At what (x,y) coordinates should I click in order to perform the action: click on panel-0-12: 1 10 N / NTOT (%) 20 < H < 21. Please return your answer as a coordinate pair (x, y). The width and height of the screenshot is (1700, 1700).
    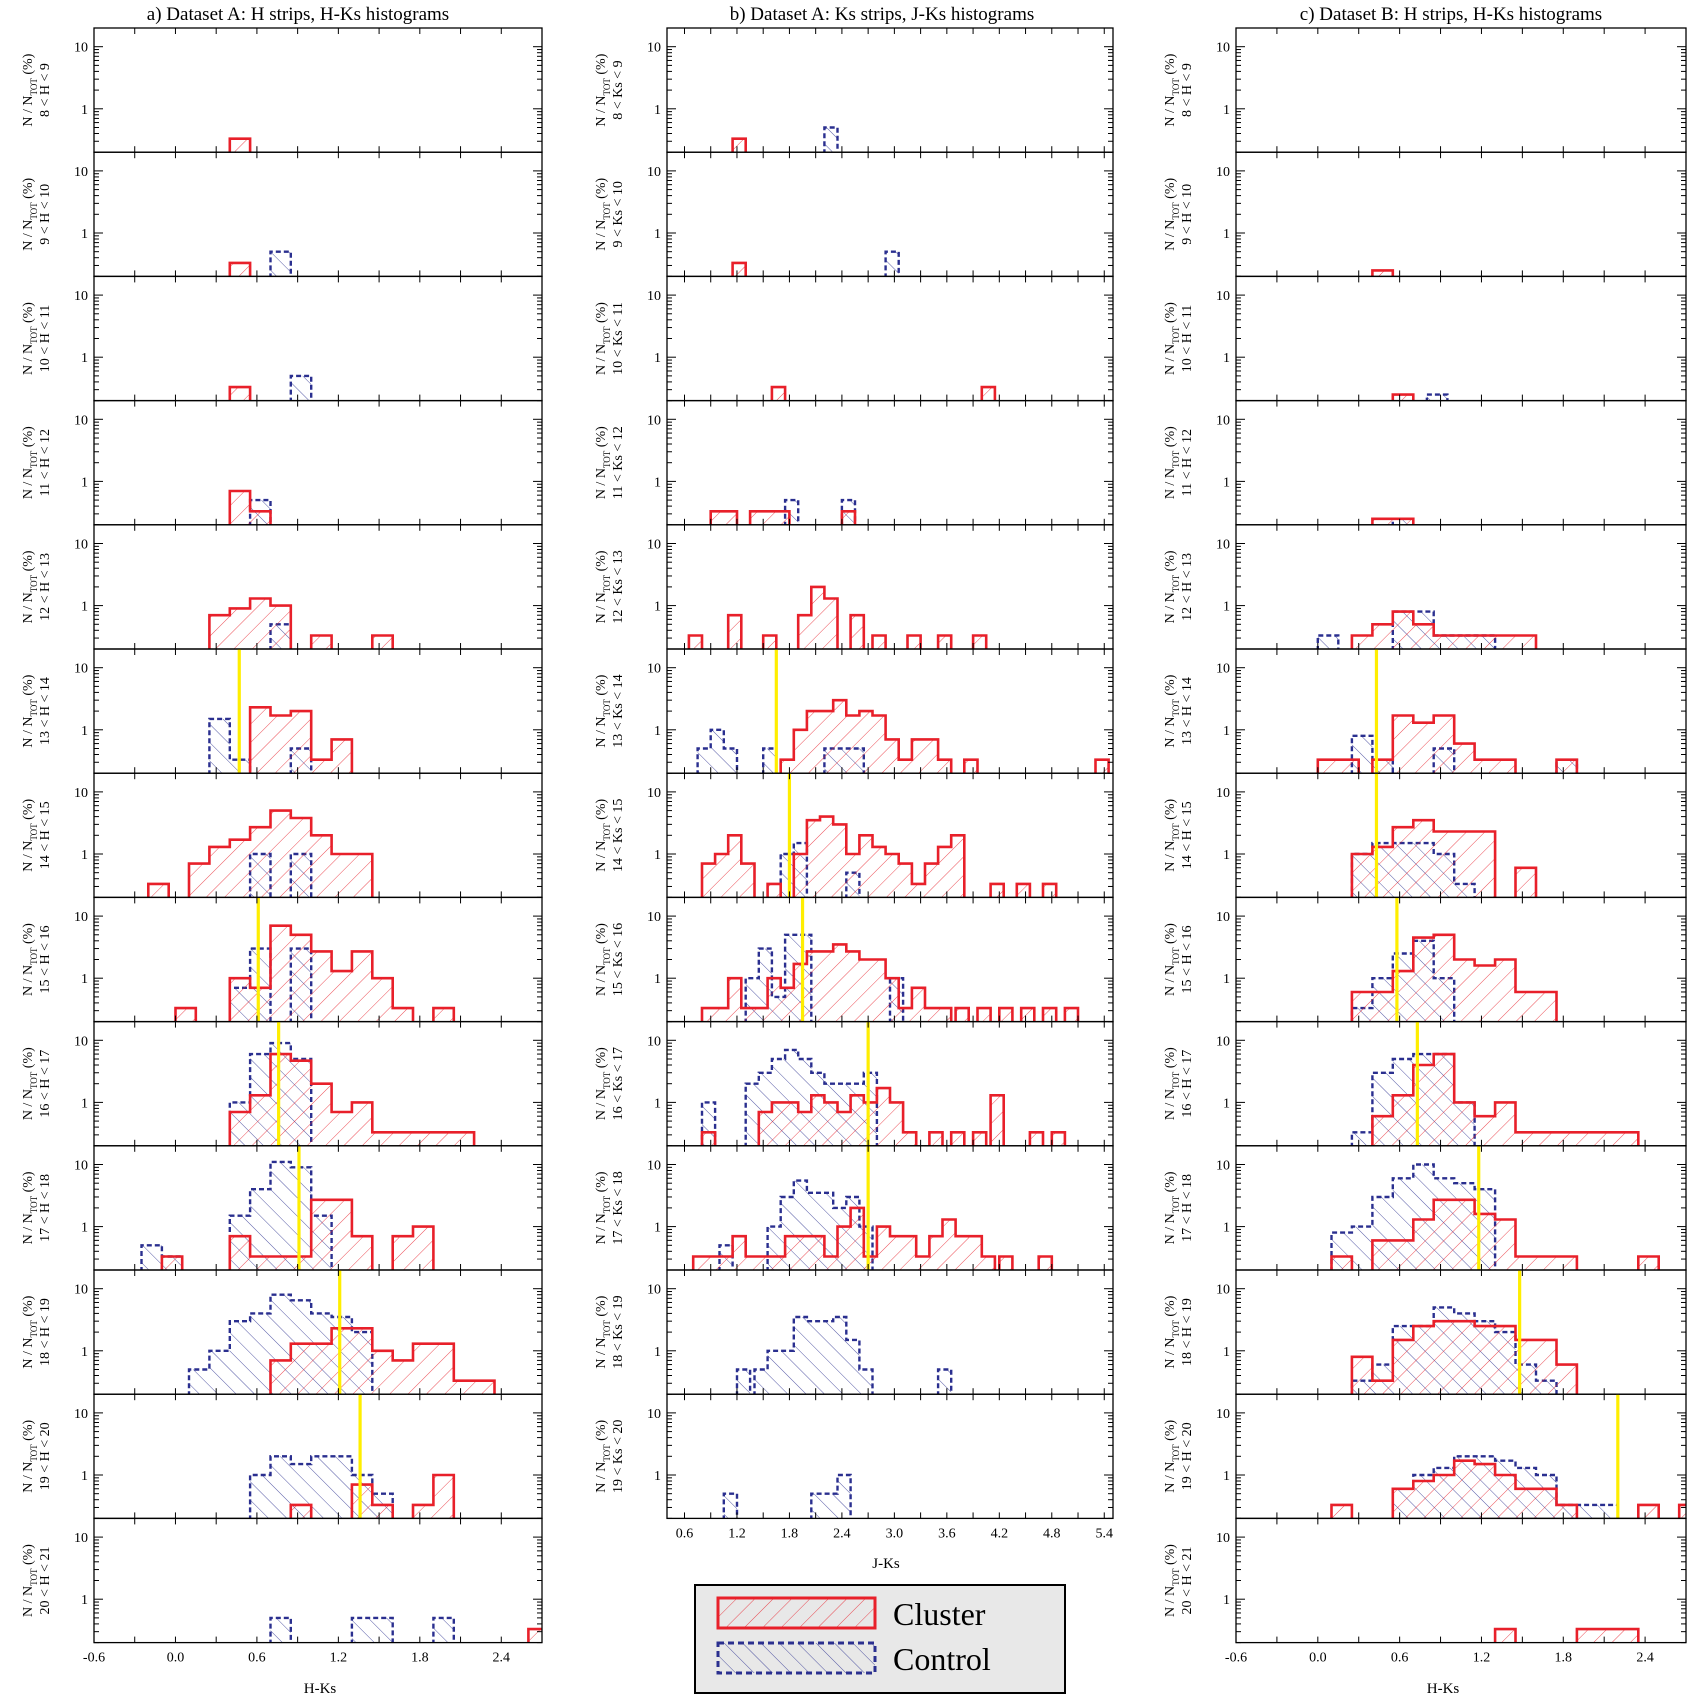
    Looking at the image, I should click on (282, 1580).